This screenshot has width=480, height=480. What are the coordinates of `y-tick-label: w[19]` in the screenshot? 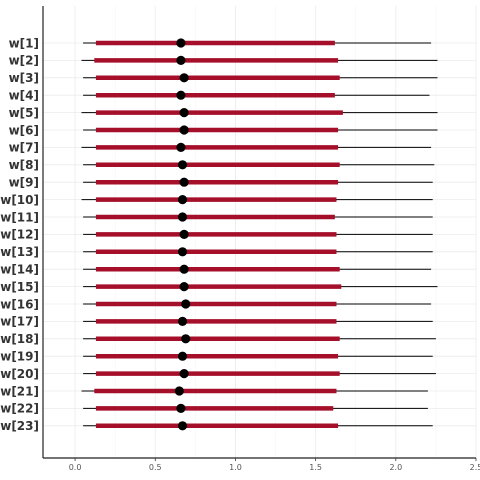 It's located at (19, 357).